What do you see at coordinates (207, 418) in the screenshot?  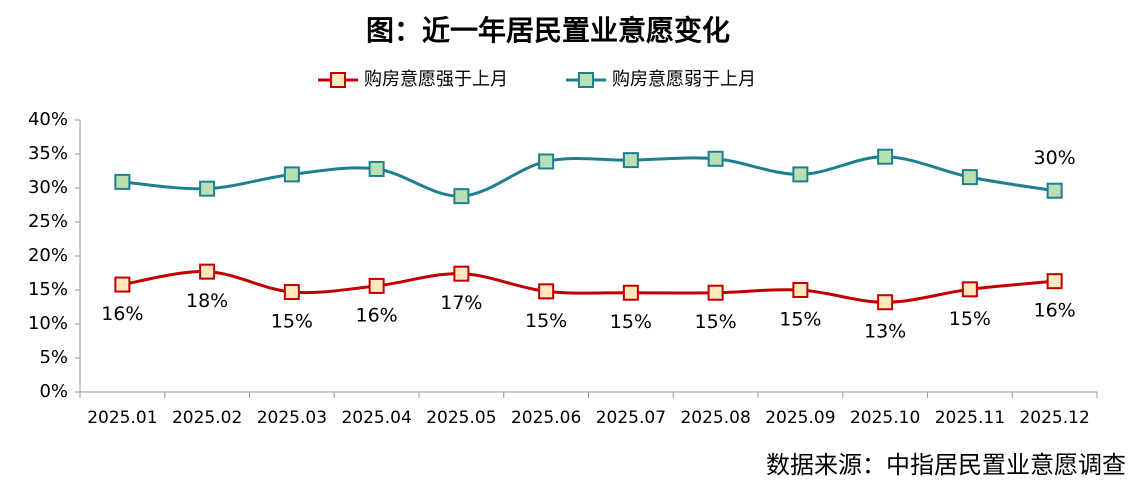 I see `x-tick-label: 2025.02` at bounding box center [207, 418].